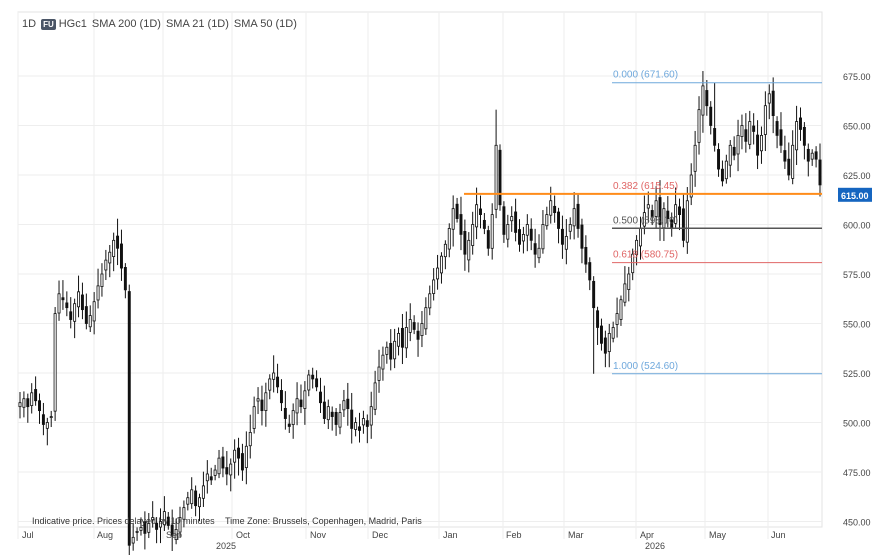 The image size is (876, 555). What do you see at coordinates (126, 24) in the screenshot?
I see `indicator-sma-200: SMA 200 (1D)` at bounding box center [126, 24].